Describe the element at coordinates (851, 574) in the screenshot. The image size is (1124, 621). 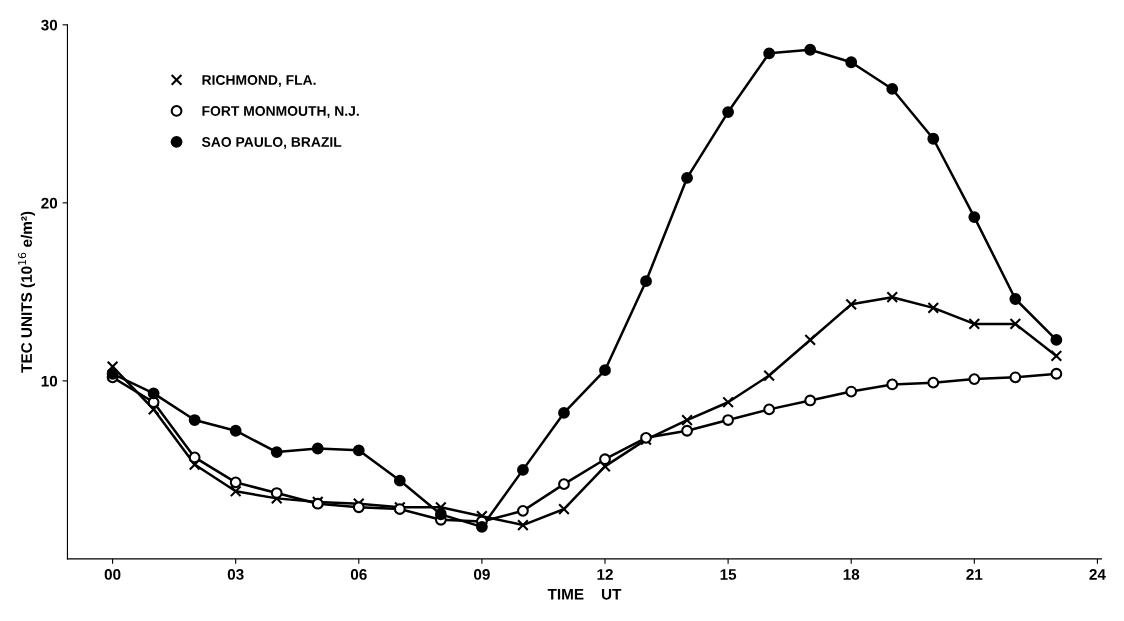
I see `x-tick-label: 18` at that location.